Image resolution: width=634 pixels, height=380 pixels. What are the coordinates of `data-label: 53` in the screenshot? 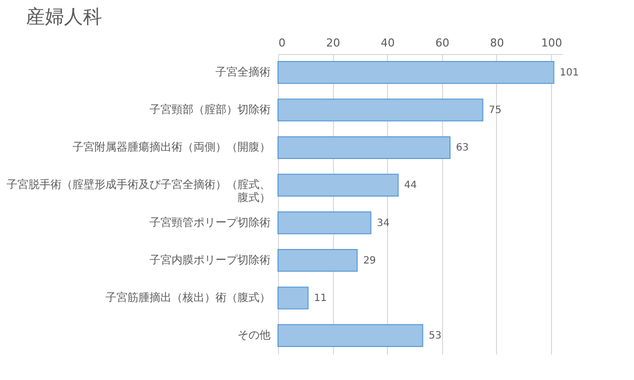 It's located at (435, 336).